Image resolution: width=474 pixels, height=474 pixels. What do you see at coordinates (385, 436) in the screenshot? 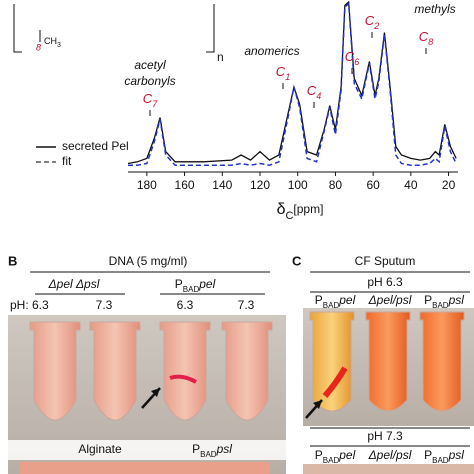
I see `ph-label: pH 7.3` at bounding box center [385, 436].